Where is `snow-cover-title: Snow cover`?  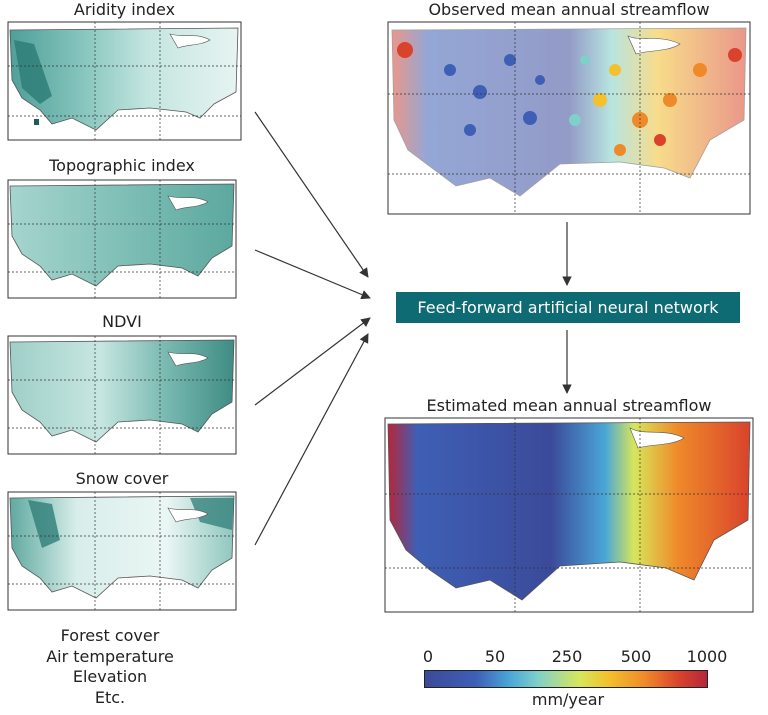
snow-cover-title: Snow cover is located at coordinates (122, 478).